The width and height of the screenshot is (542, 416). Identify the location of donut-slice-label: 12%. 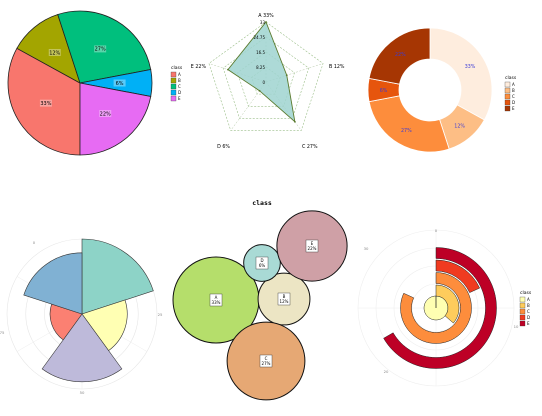
(459, 127).